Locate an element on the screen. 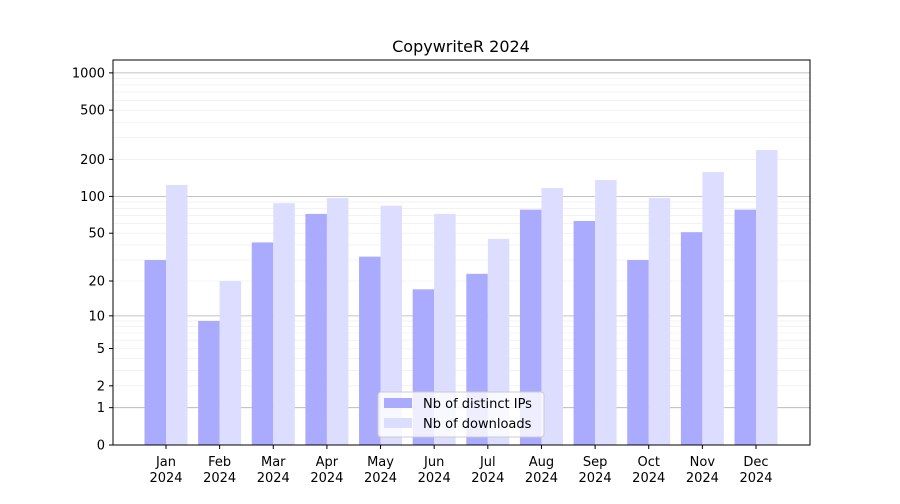 This screenshot has width=900, height=504. y-tick-label: 500 is located at coordinates (92, 111).